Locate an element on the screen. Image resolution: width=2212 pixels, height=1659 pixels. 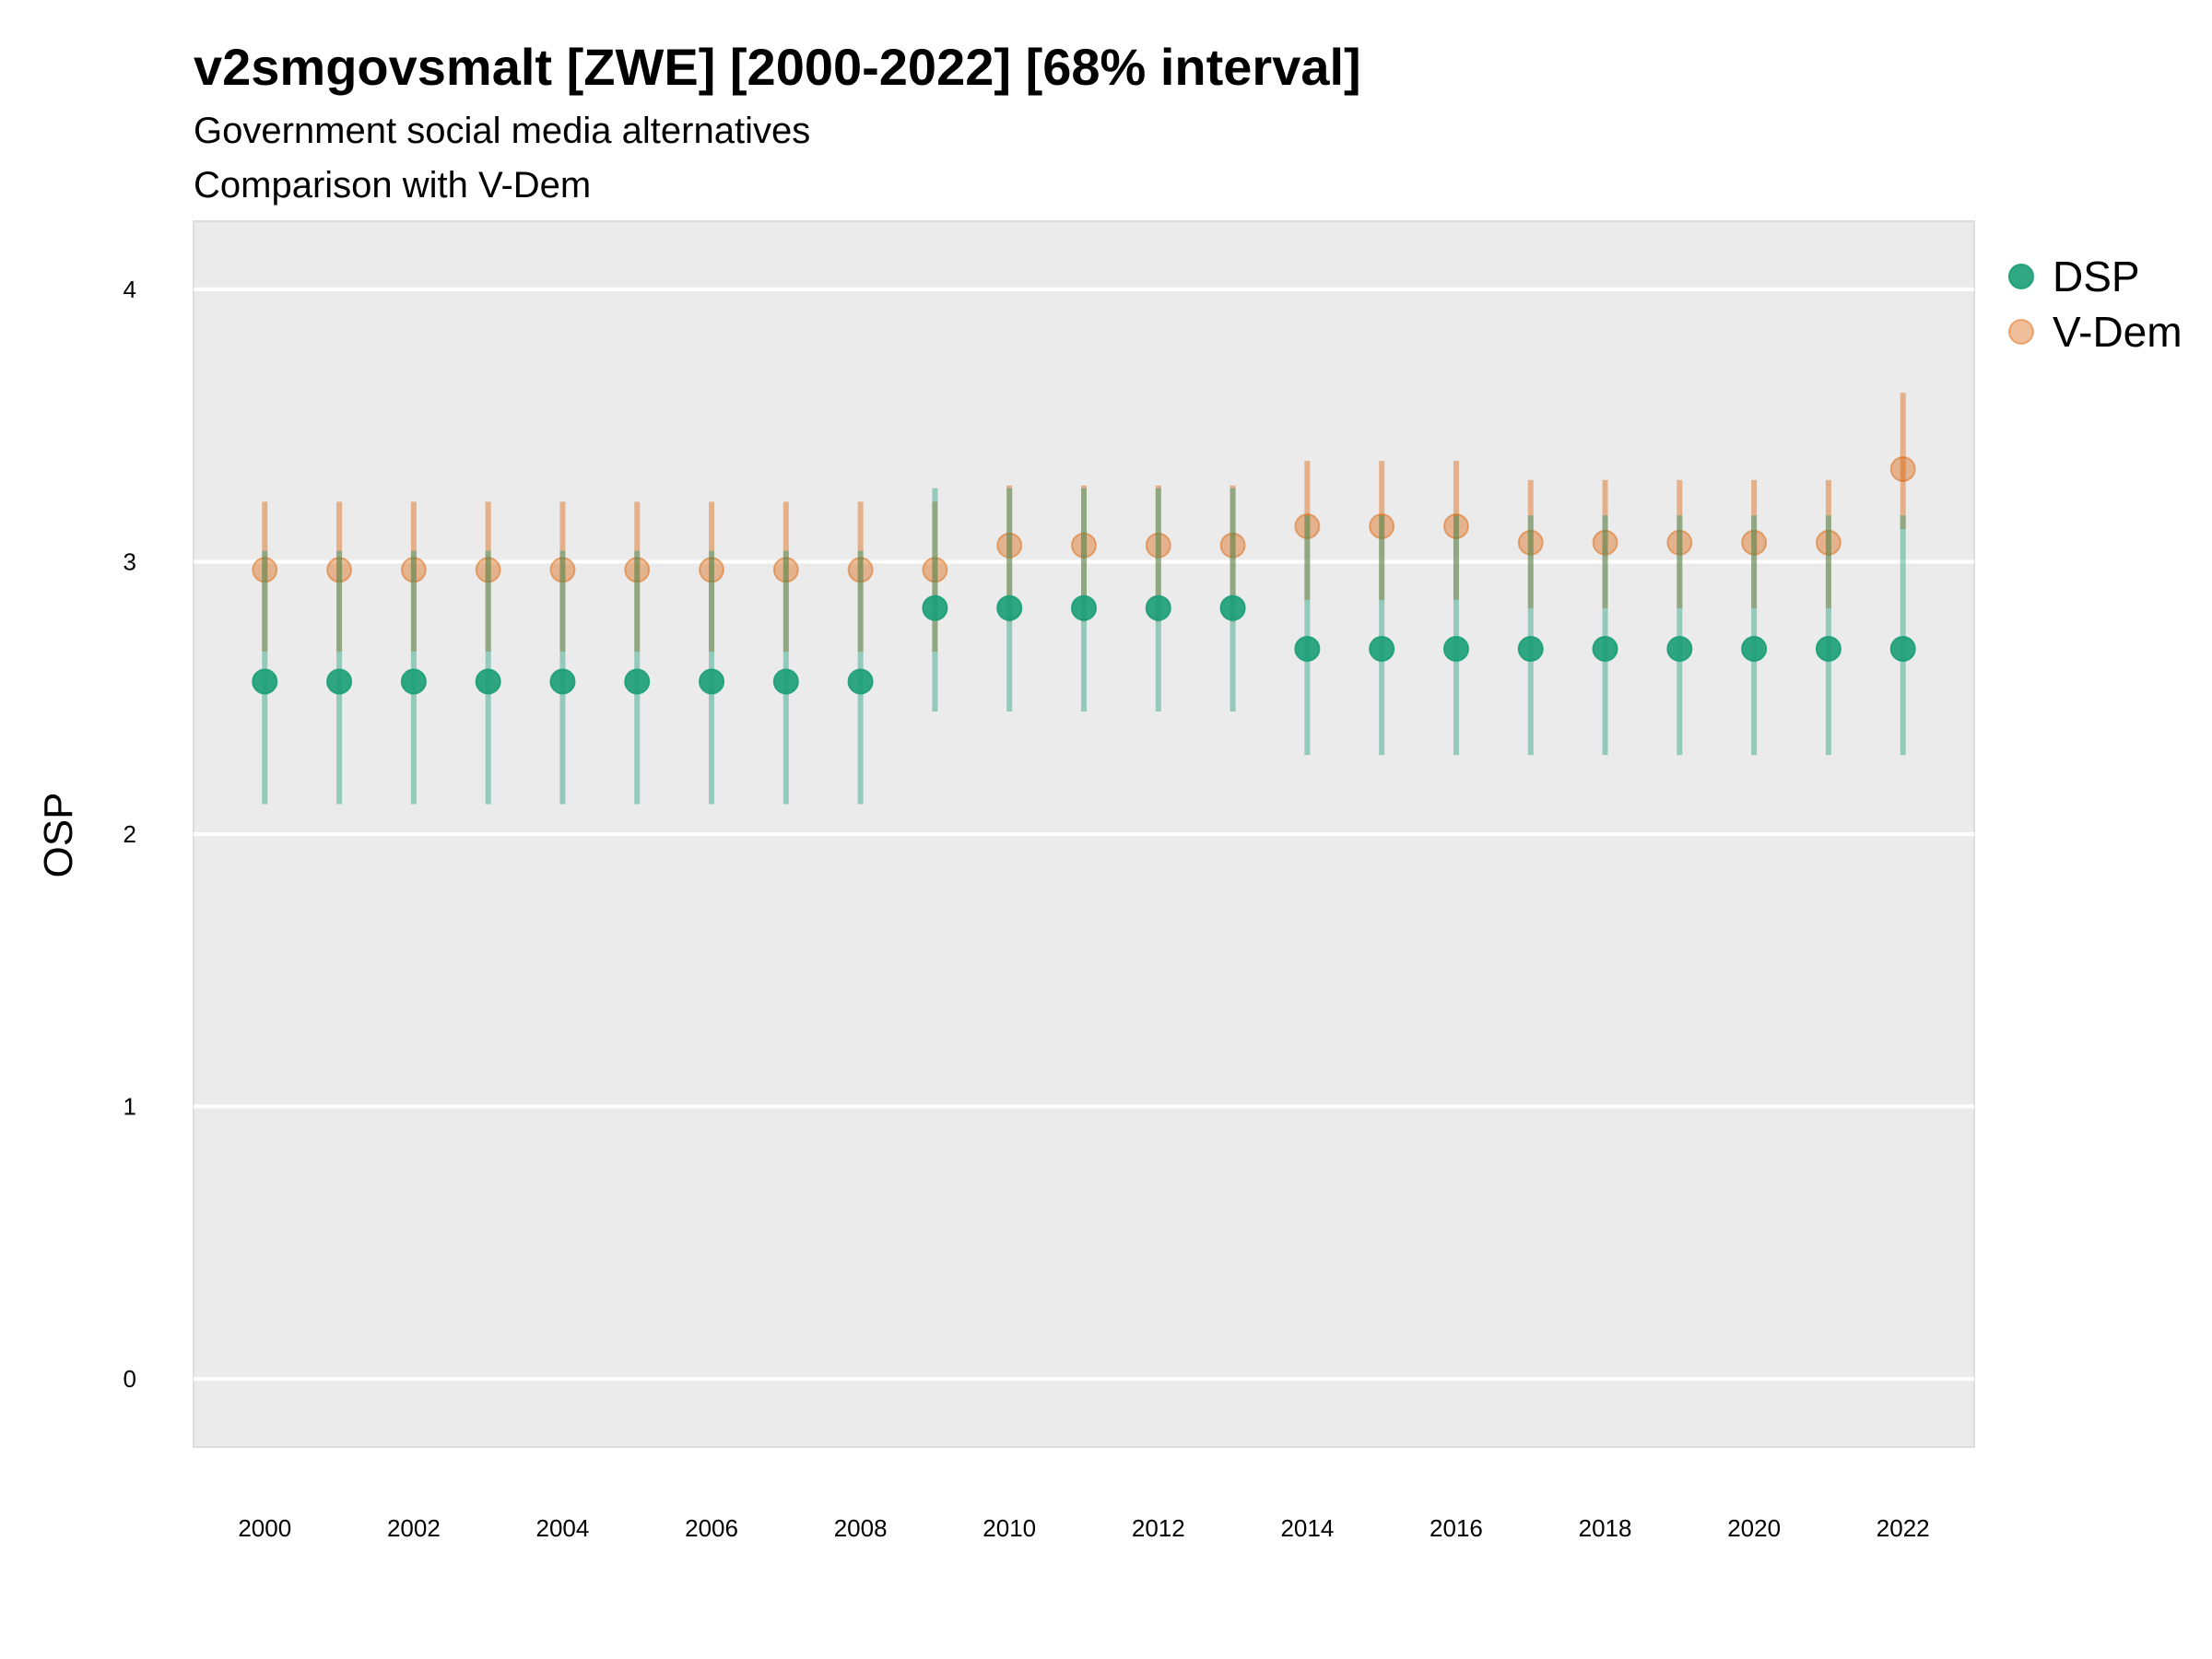
legend: DSP V-Dem is located at coordinates (2095, 304).